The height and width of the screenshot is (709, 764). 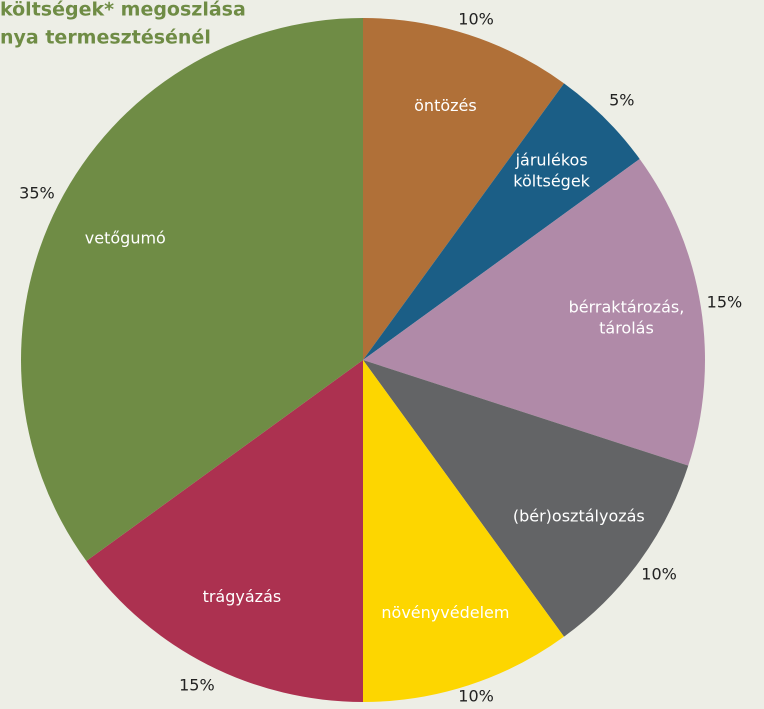 What do you see at coordinates (125, 237) in the screenshot?
I see `slice-label: vetőgumó` at bounding box center [125, 237].